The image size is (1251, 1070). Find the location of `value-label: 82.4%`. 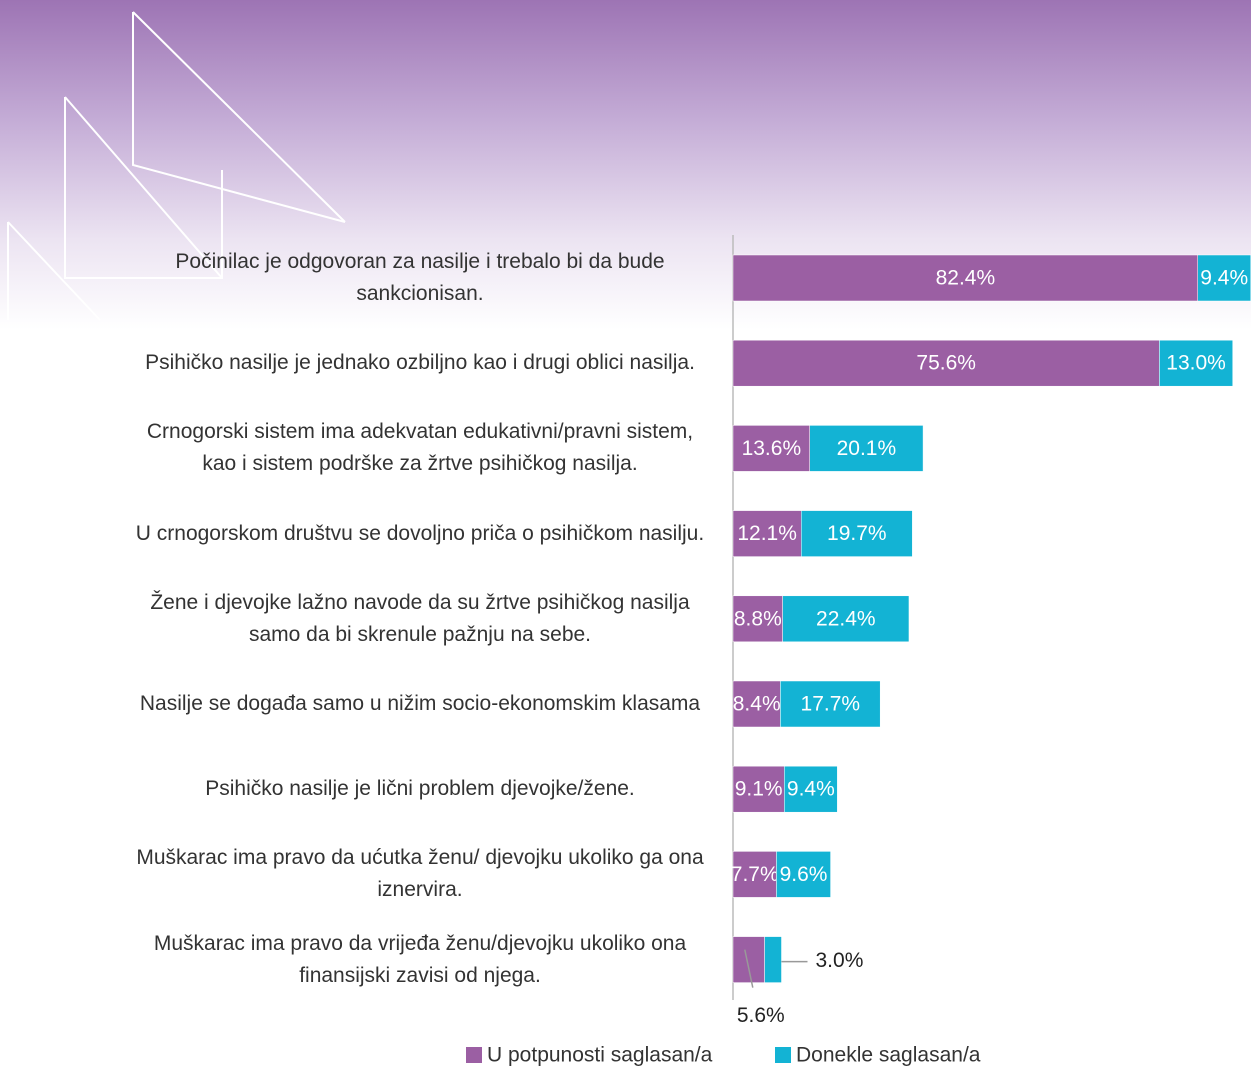

value-label: 82.4% is located at coordinates (966, 278).